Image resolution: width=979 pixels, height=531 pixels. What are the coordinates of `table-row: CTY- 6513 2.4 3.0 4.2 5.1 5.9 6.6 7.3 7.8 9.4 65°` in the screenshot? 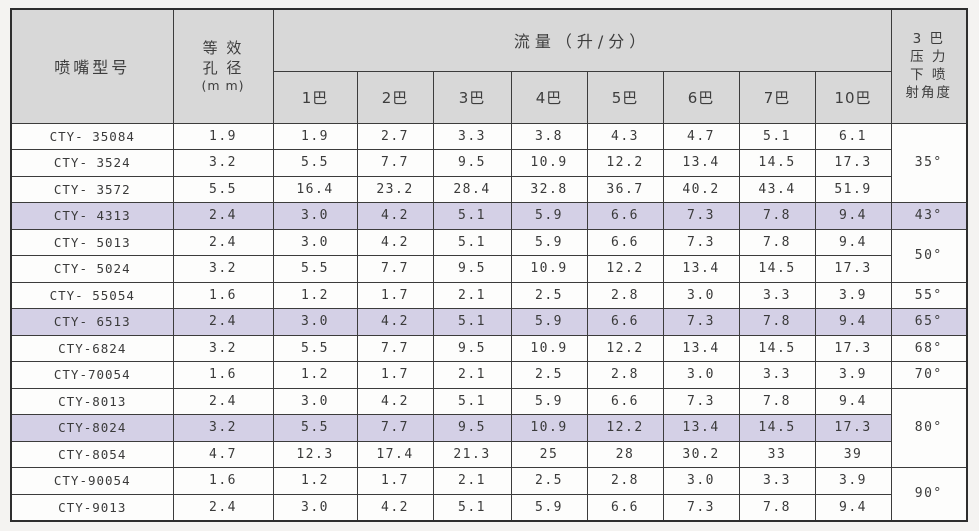 It's located at (489, 322).